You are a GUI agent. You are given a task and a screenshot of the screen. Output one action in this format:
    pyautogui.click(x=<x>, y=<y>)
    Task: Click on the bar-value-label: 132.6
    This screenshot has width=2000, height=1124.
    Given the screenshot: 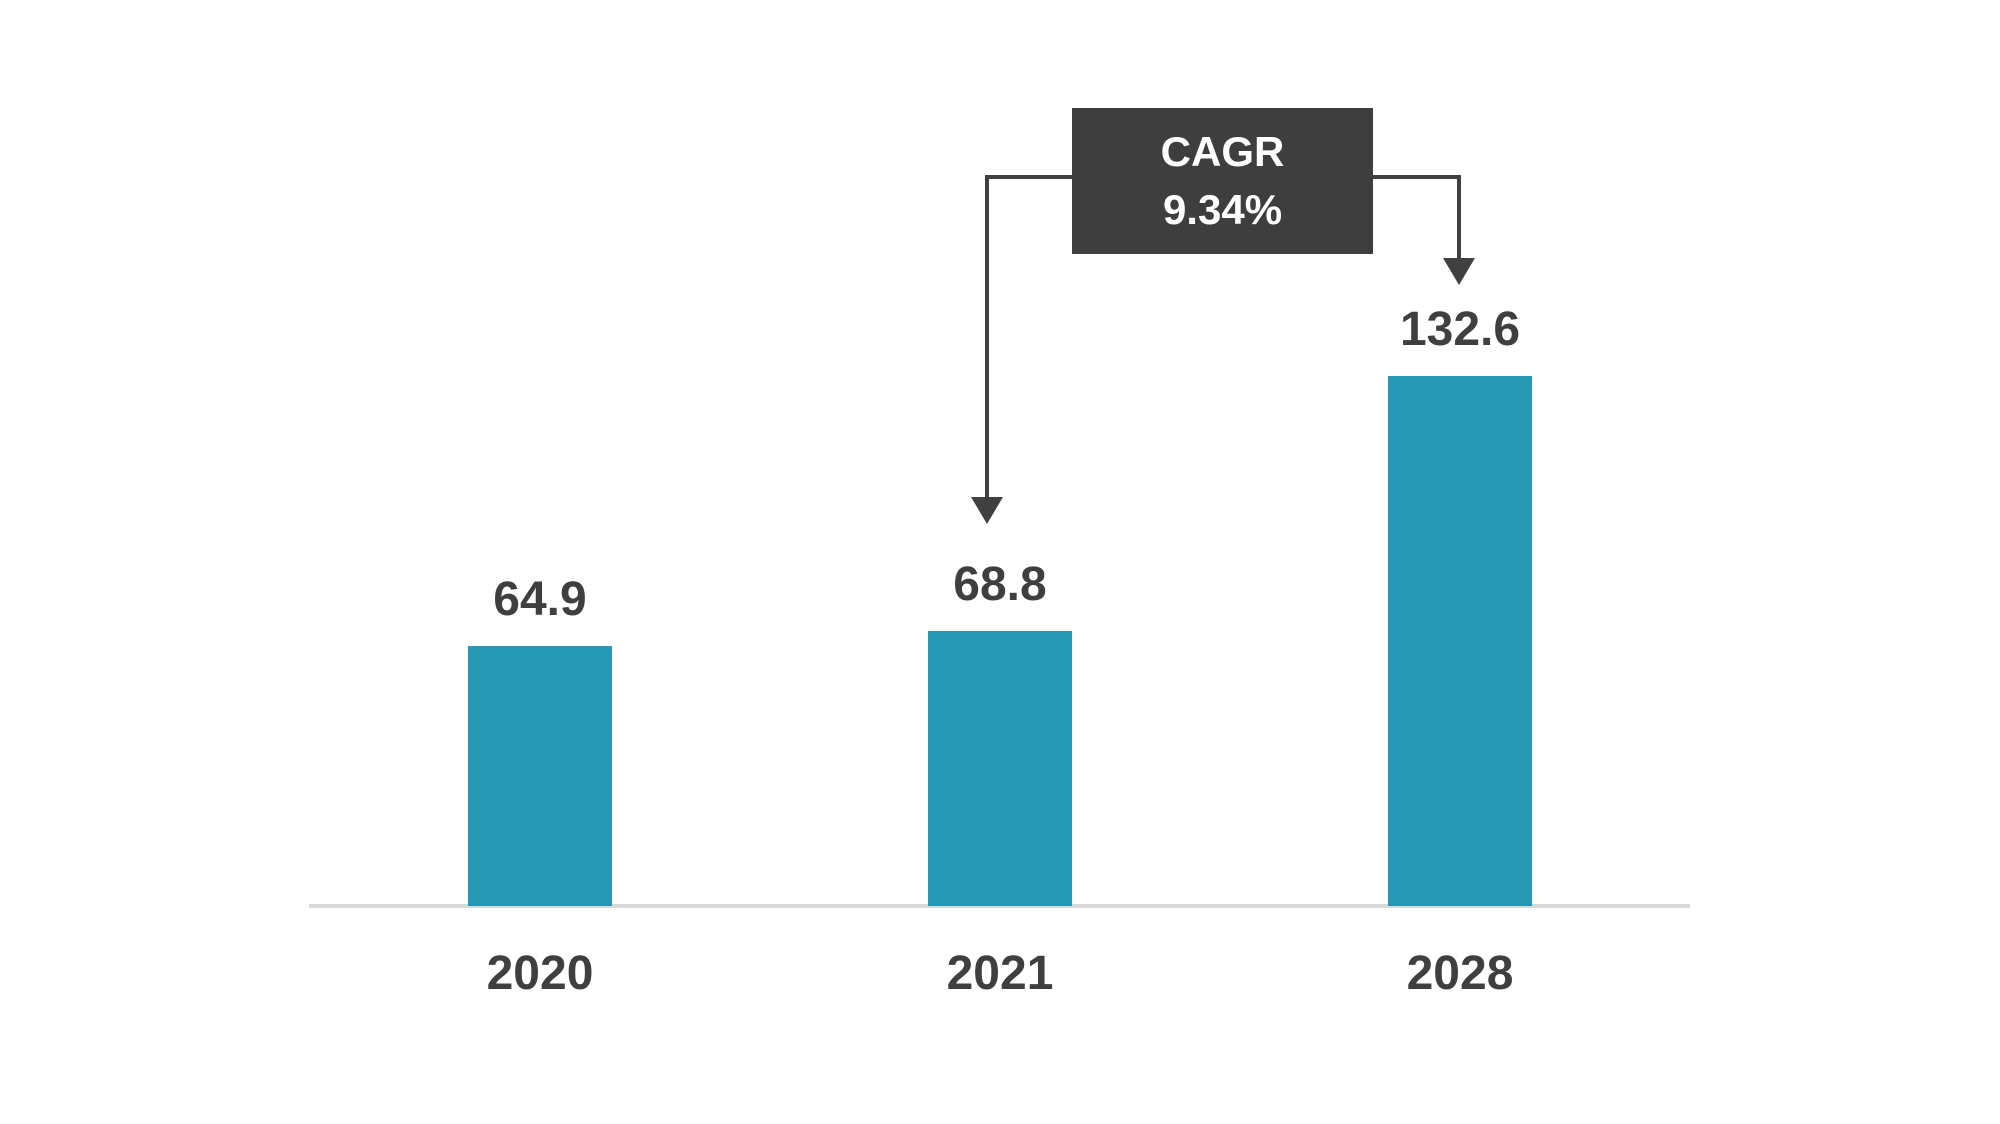 What is the action you would take?
    pyautogui.click(x=1460, y=329)
    